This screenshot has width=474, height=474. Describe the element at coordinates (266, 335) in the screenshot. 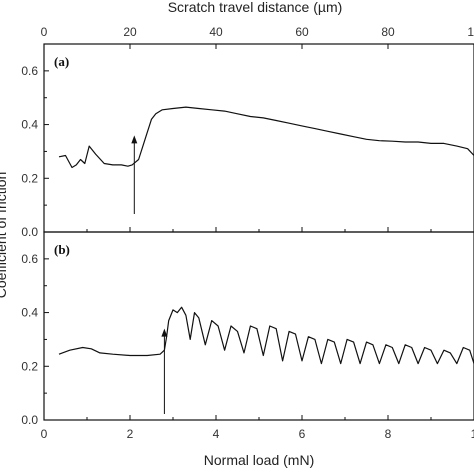

I see `series-line-b` at that location.